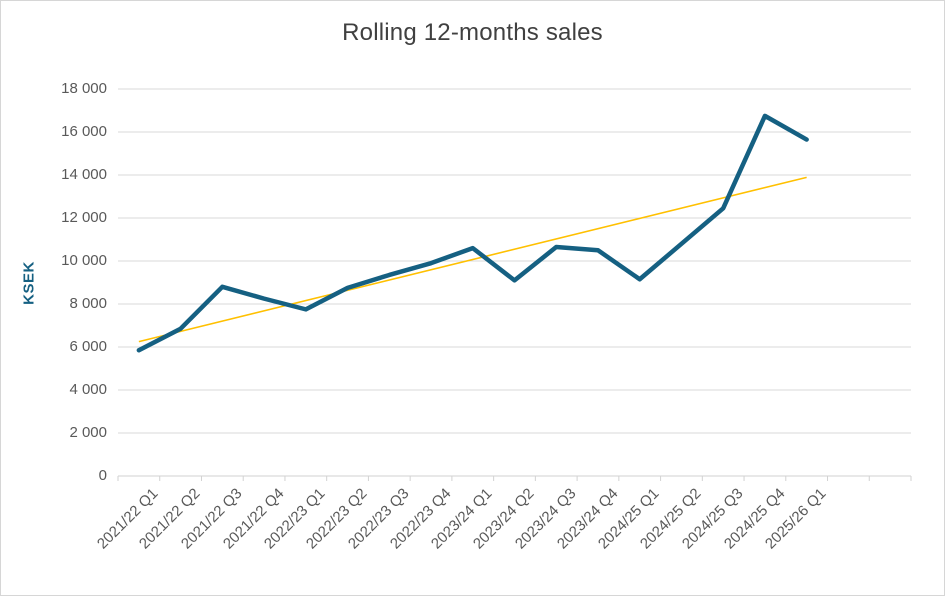  What do you see at coordinates (84, 174) in the screenshot?
I see `y-tick-label: 14 000` at bounding box center [84, 174].